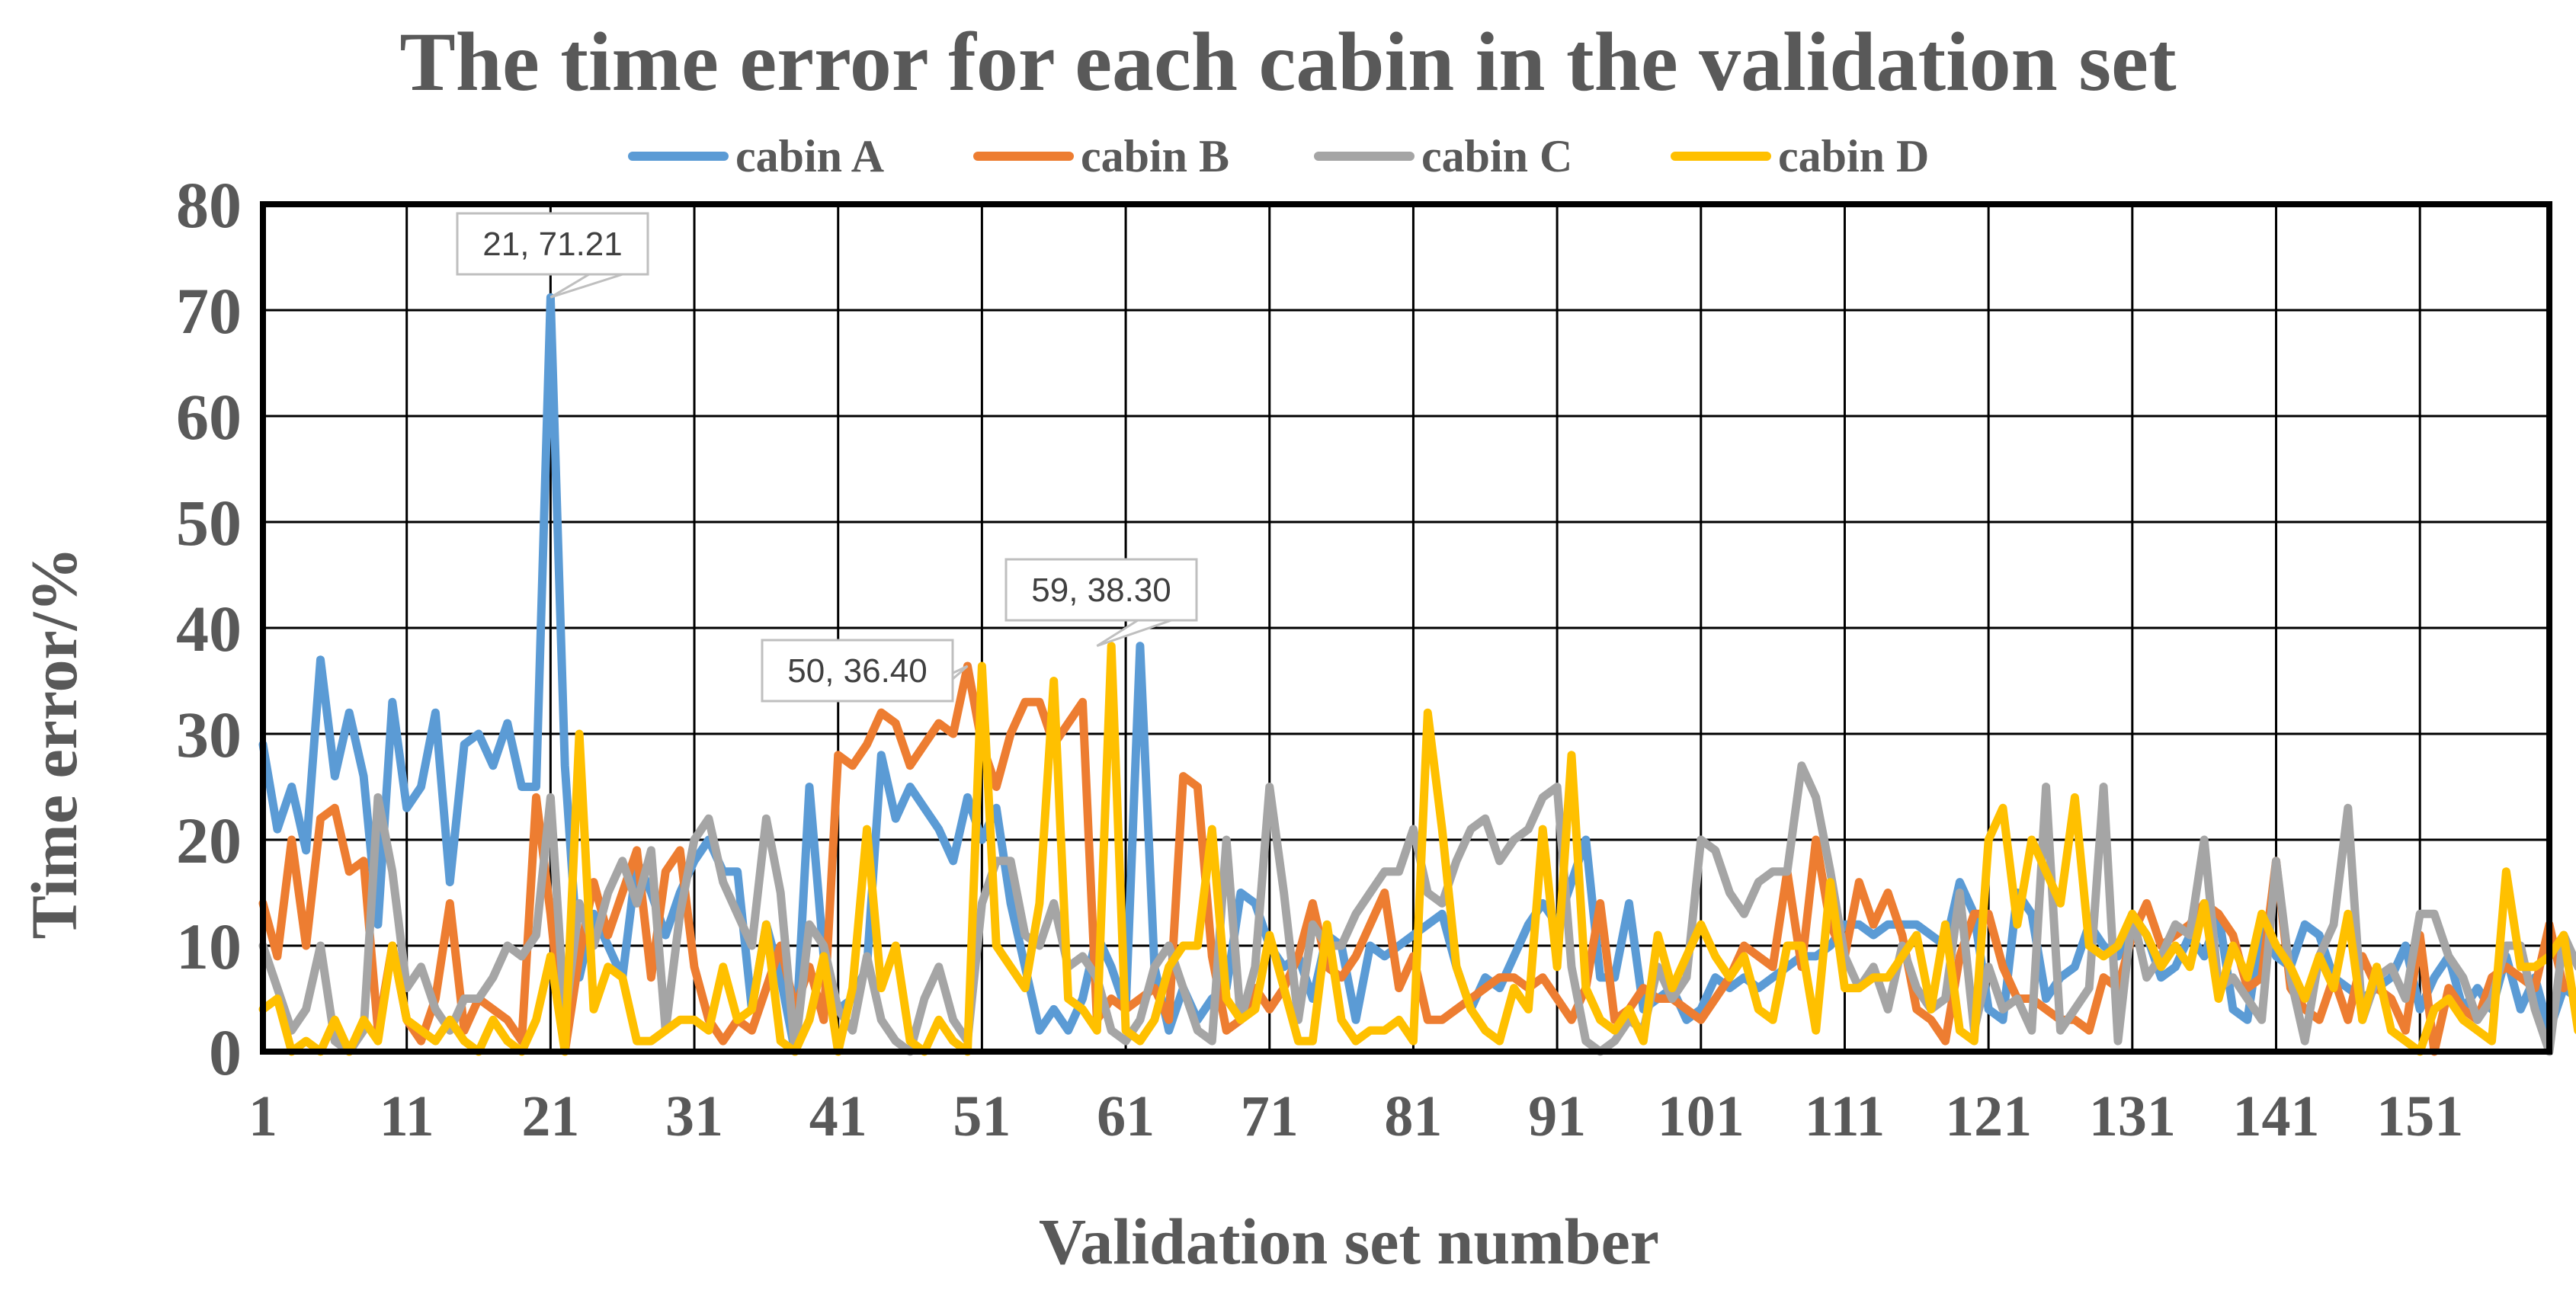 The height and width of the screenshot is (1297, 2576). What do you see at coordinates (209, 734) in the screenshot?
I see `y-tick-label: 30` at bounding box center [209, 734].